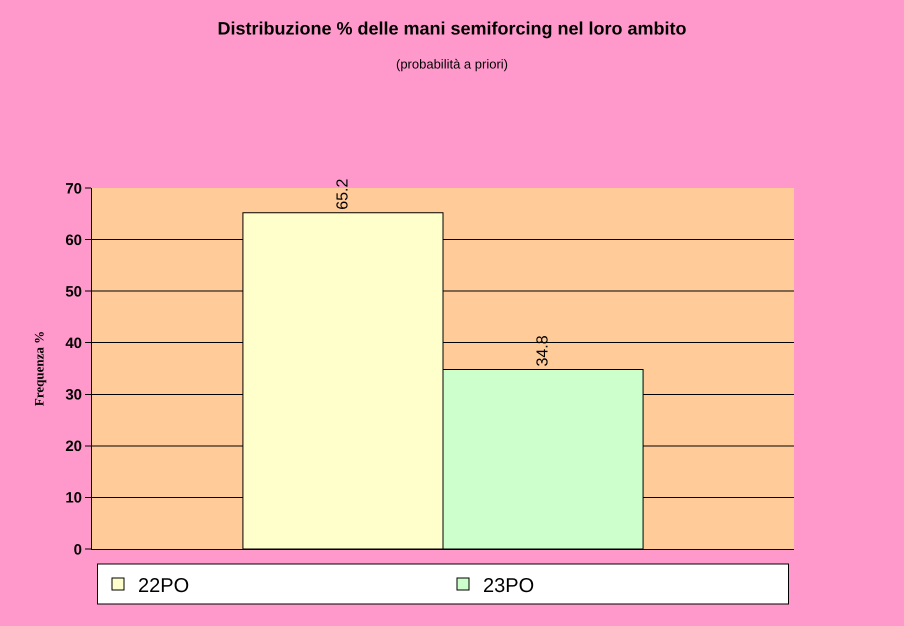  Describe the element at coordinates (73, 395) in the screenshot. I see `y-tick-label: 30` at that location.